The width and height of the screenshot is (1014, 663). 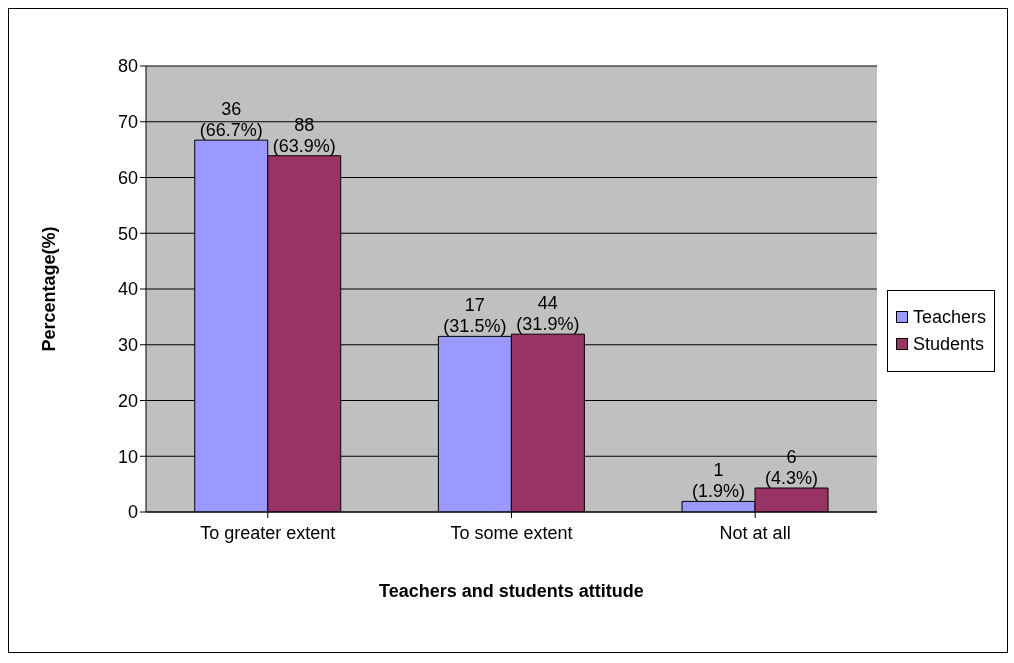 What do you see at coordinates (127, 122) in the screenshot?
I see `y-tick-label: 70` at bounding box center [127, 122].